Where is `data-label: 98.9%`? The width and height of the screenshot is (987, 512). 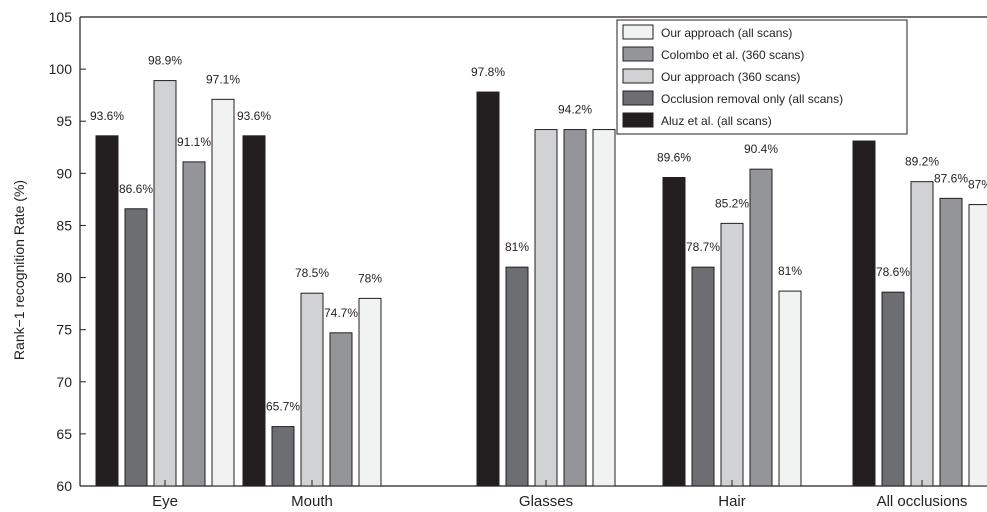
data-label: 98.9% is located at coordinates (165, 61).